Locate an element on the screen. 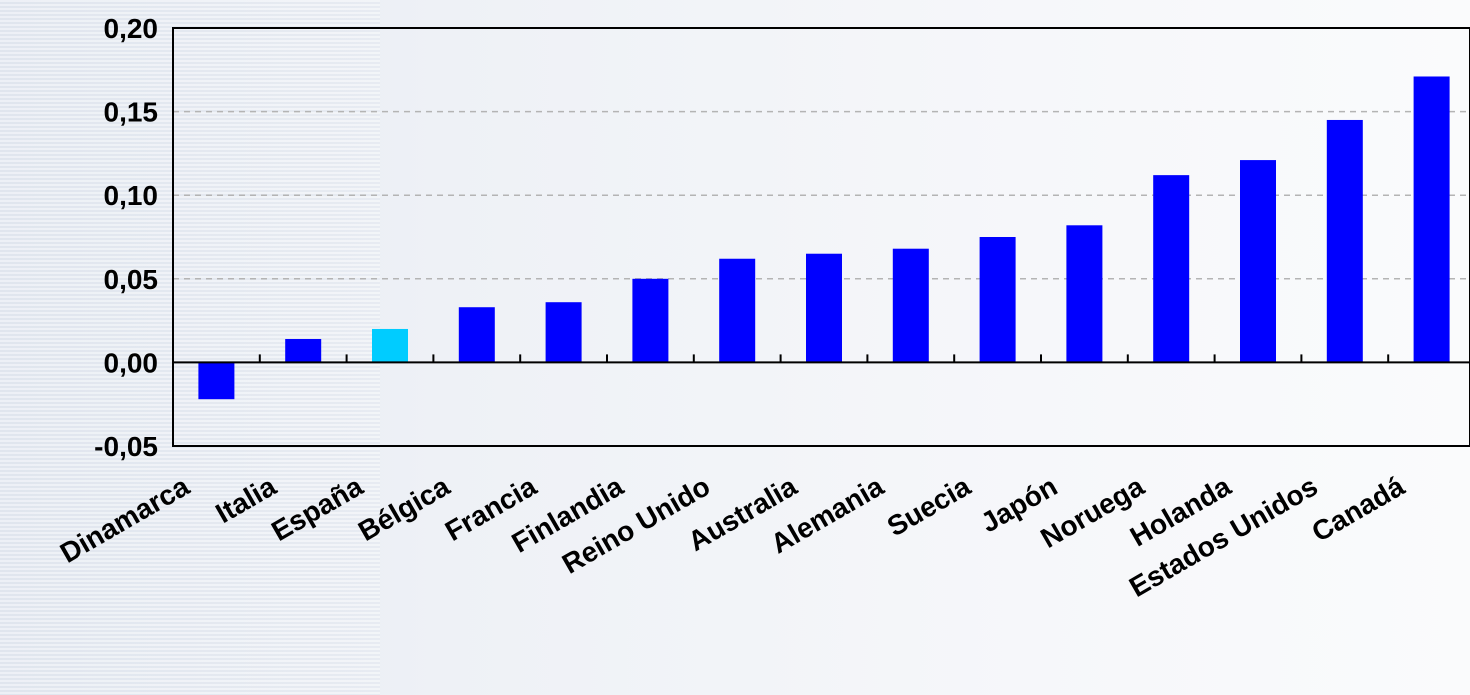 Image resolution: width=1470 pixels, height=695 pixels. y-axis-tick-labels: -0,05 0,00 0,05 0,10 0,15 0,20 is located at coordinates (126, 237).